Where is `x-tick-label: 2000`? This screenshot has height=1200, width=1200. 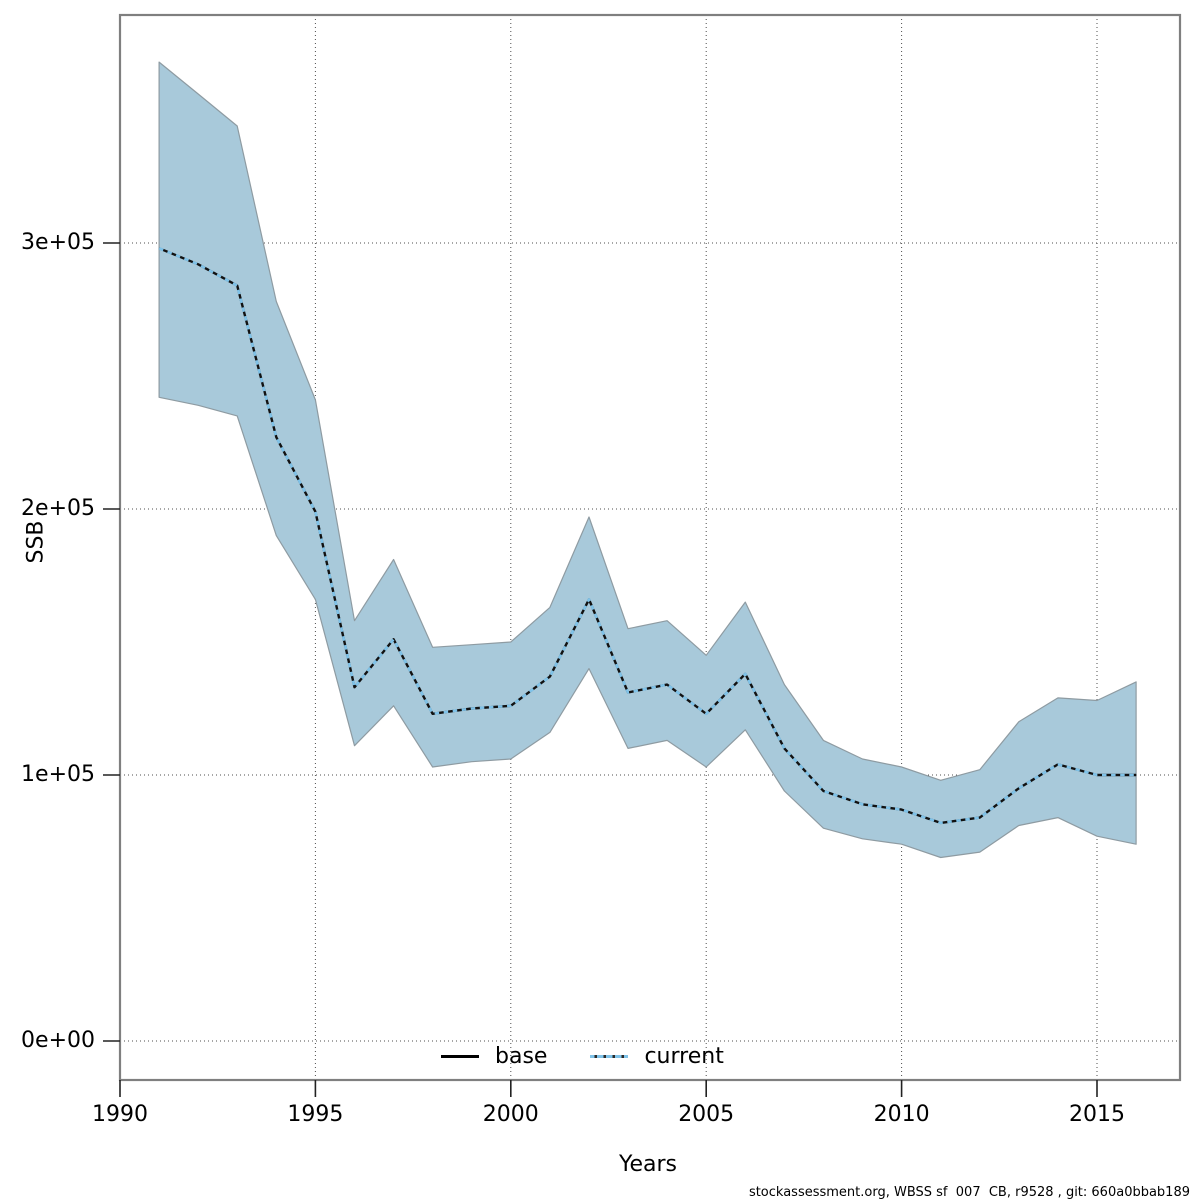
x-tick-label: 2000 is located at coordinates (510, 1114).